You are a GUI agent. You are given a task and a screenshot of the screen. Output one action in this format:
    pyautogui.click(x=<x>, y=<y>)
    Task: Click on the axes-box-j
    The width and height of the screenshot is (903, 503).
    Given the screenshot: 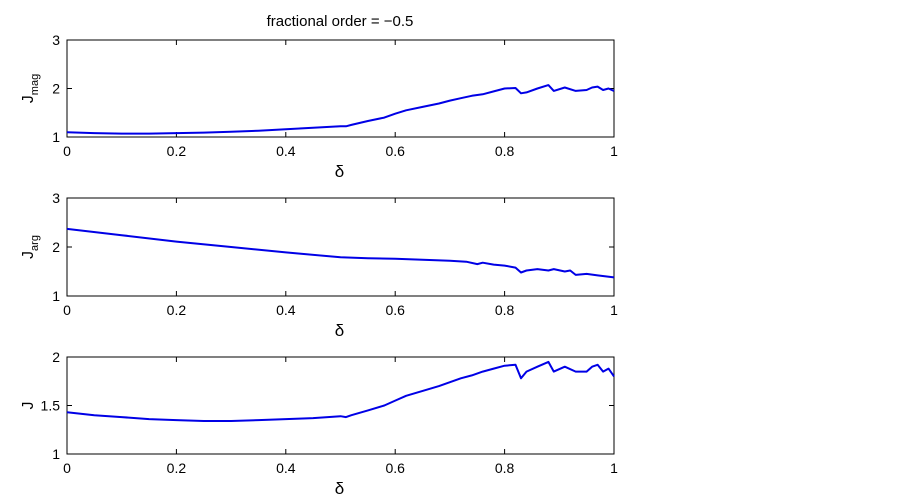 What is the action you would take?
    pyautogui.click(x=340, y=405)
    